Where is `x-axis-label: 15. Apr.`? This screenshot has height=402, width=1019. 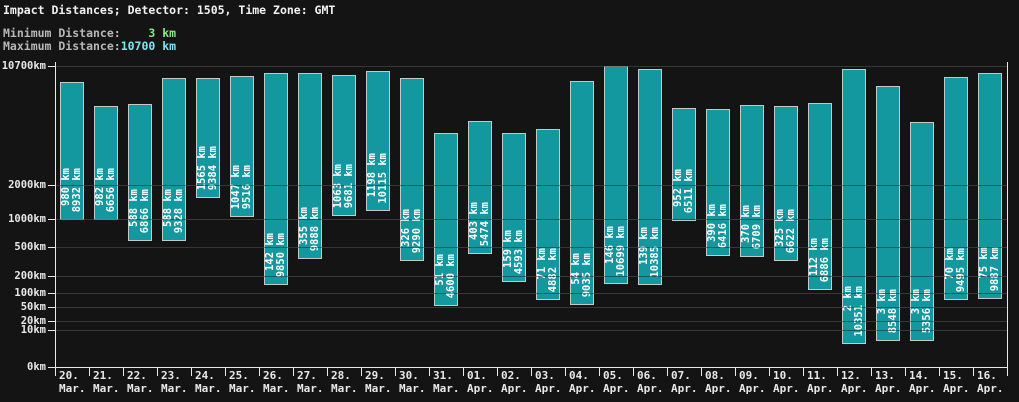
x-axis-label: 15. Apr. is located at coordinates (956, 382).